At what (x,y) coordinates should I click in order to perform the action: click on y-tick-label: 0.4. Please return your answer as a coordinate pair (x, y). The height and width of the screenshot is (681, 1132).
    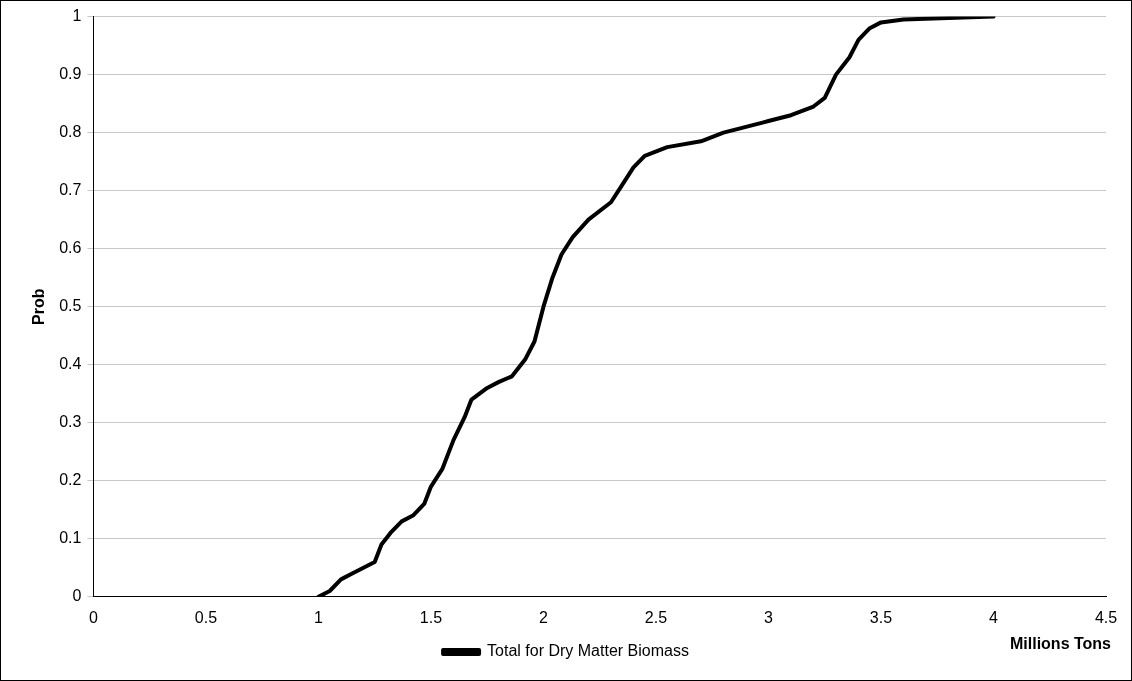
    Looking at the image, I should click on (70, 364).